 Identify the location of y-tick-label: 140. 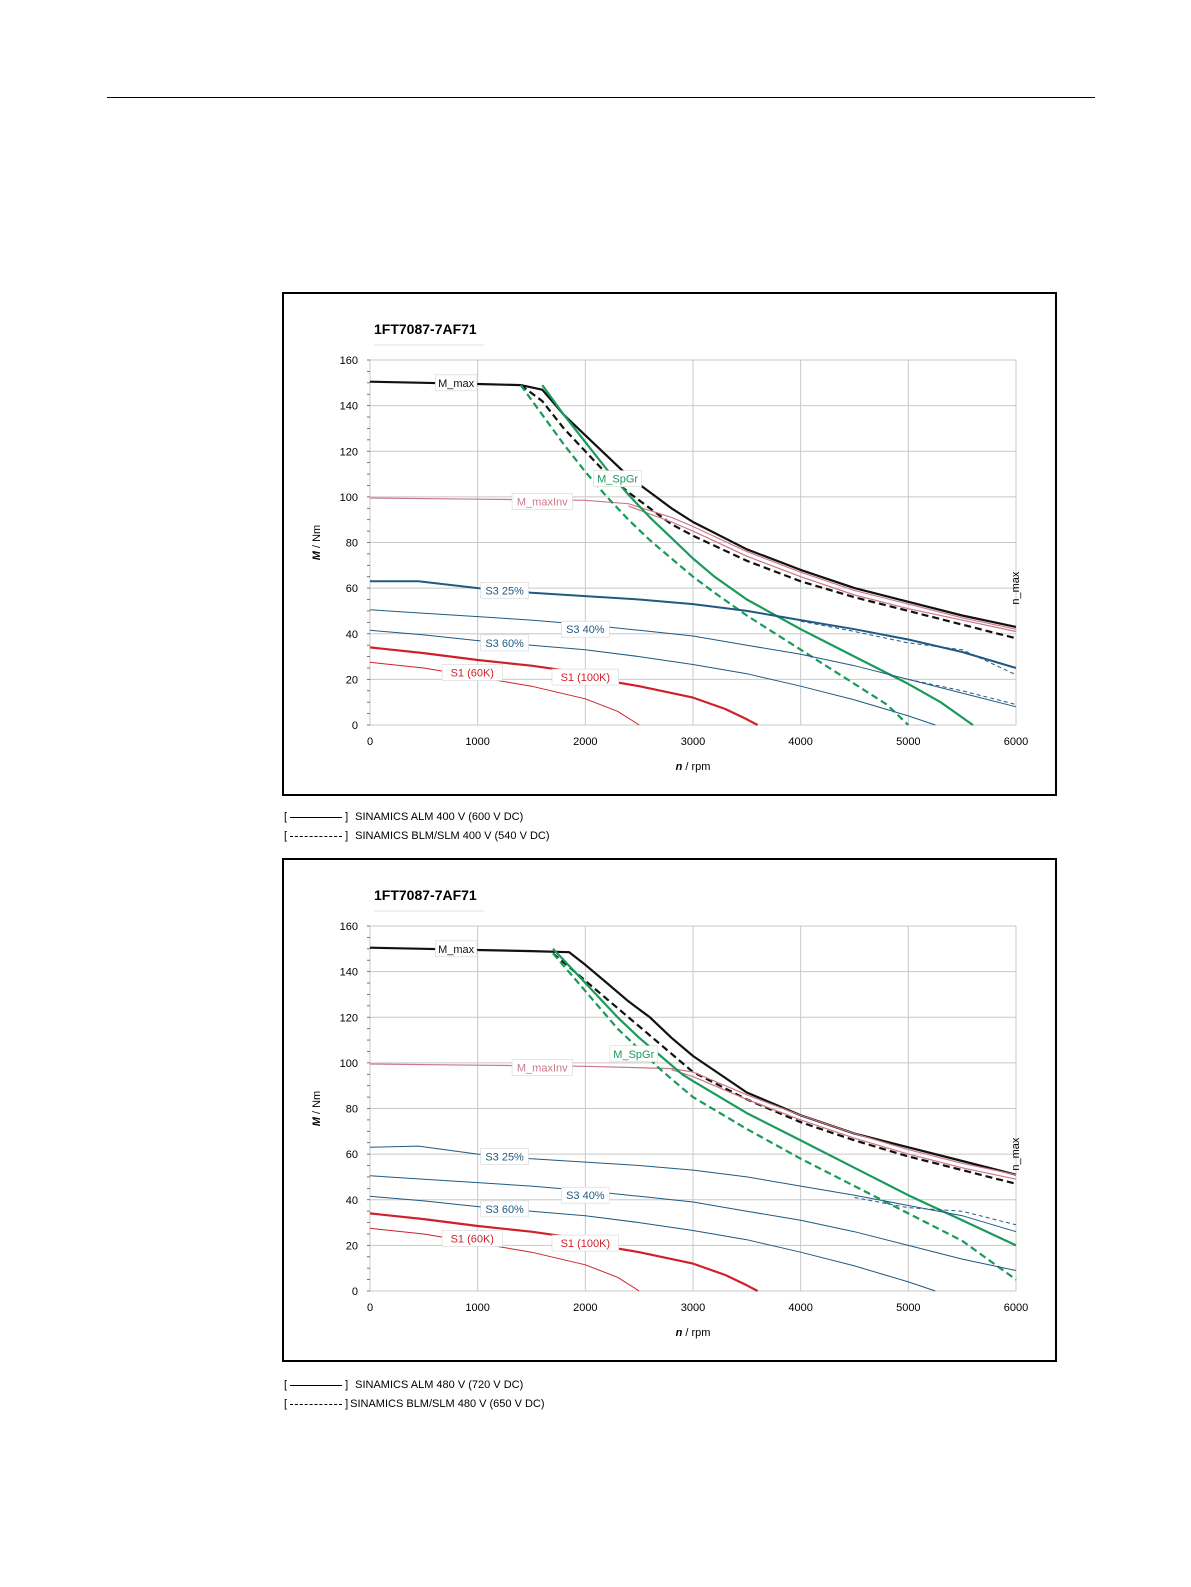
(349, 973).